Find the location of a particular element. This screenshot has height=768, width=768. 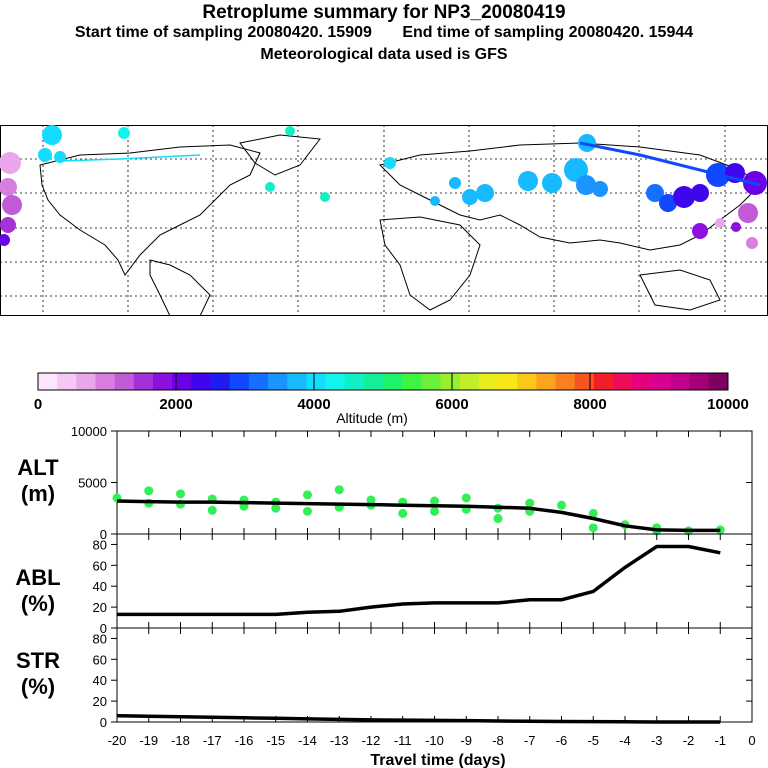

x-tick-label: -20 is located at coordinates (117, 740).